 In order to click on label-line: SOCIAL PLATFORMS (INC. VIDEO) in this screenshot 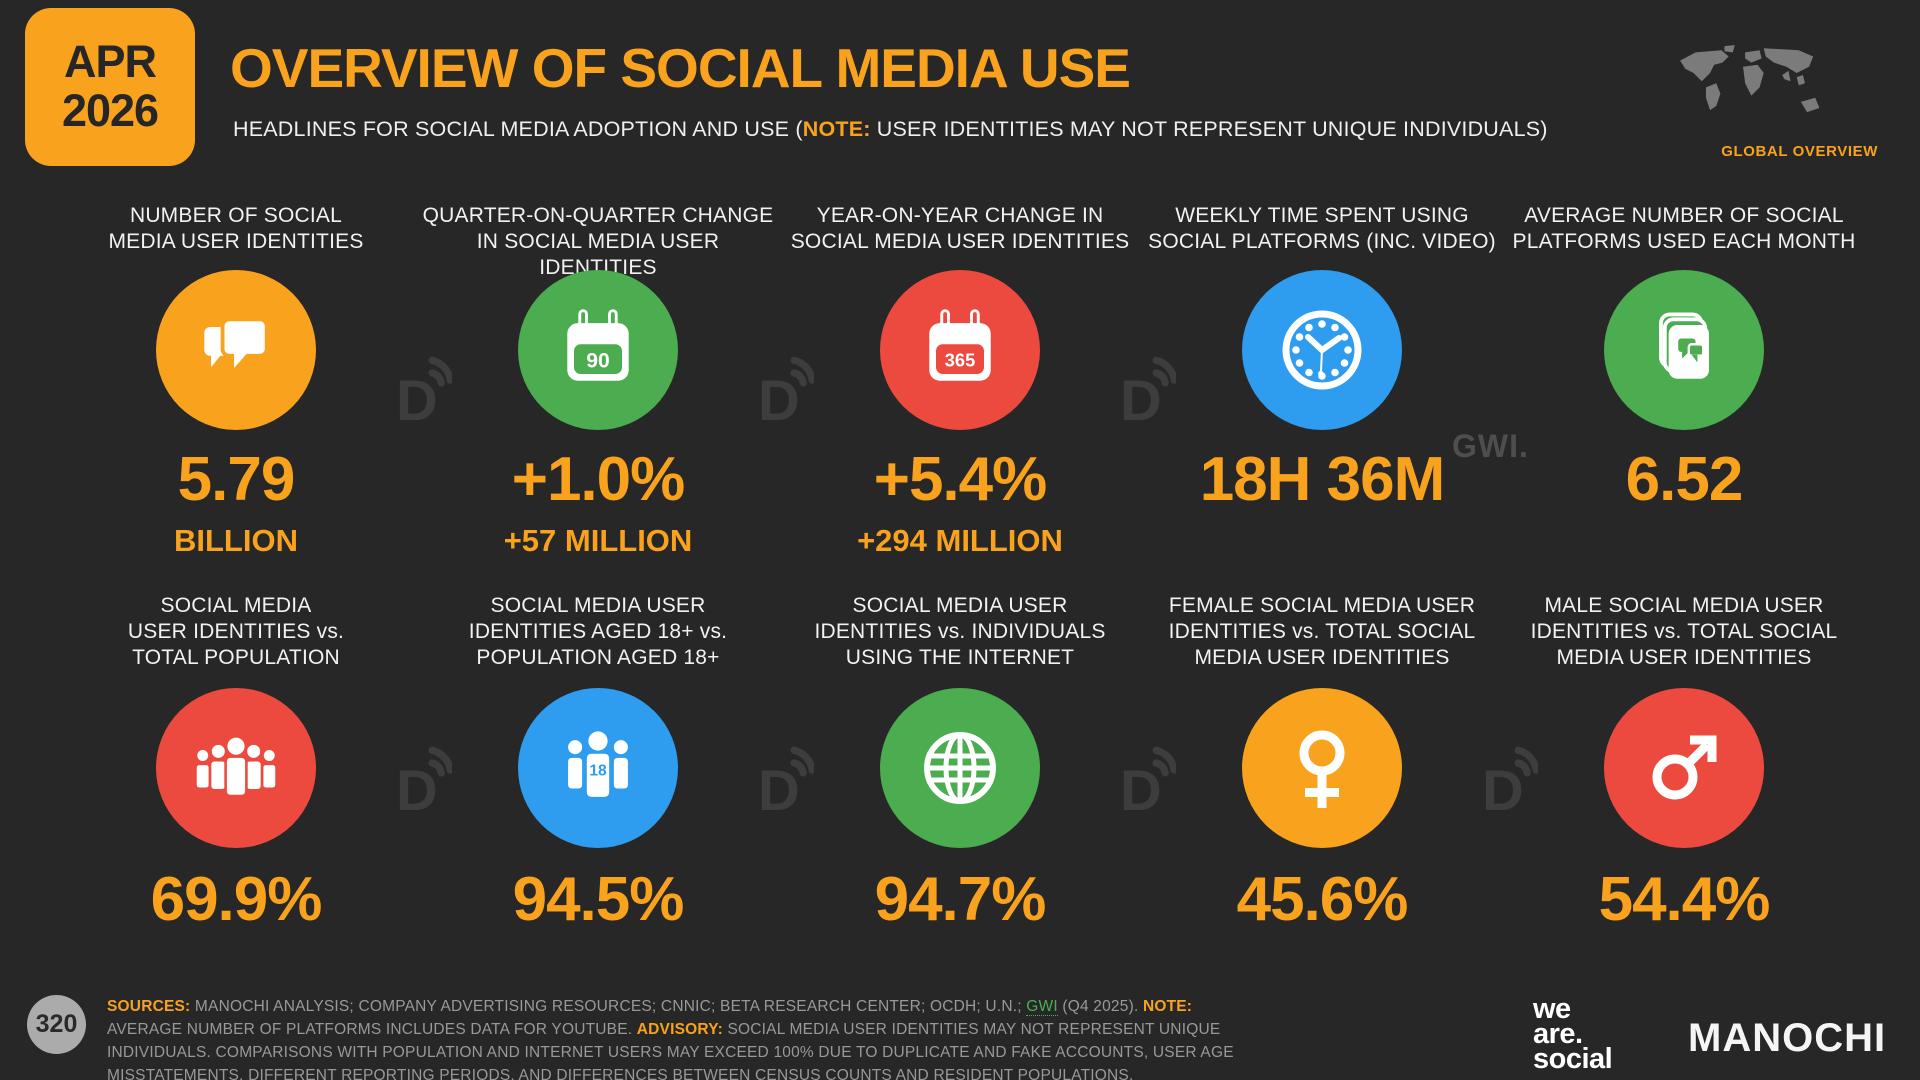, I will do `click(1322, 241)`.